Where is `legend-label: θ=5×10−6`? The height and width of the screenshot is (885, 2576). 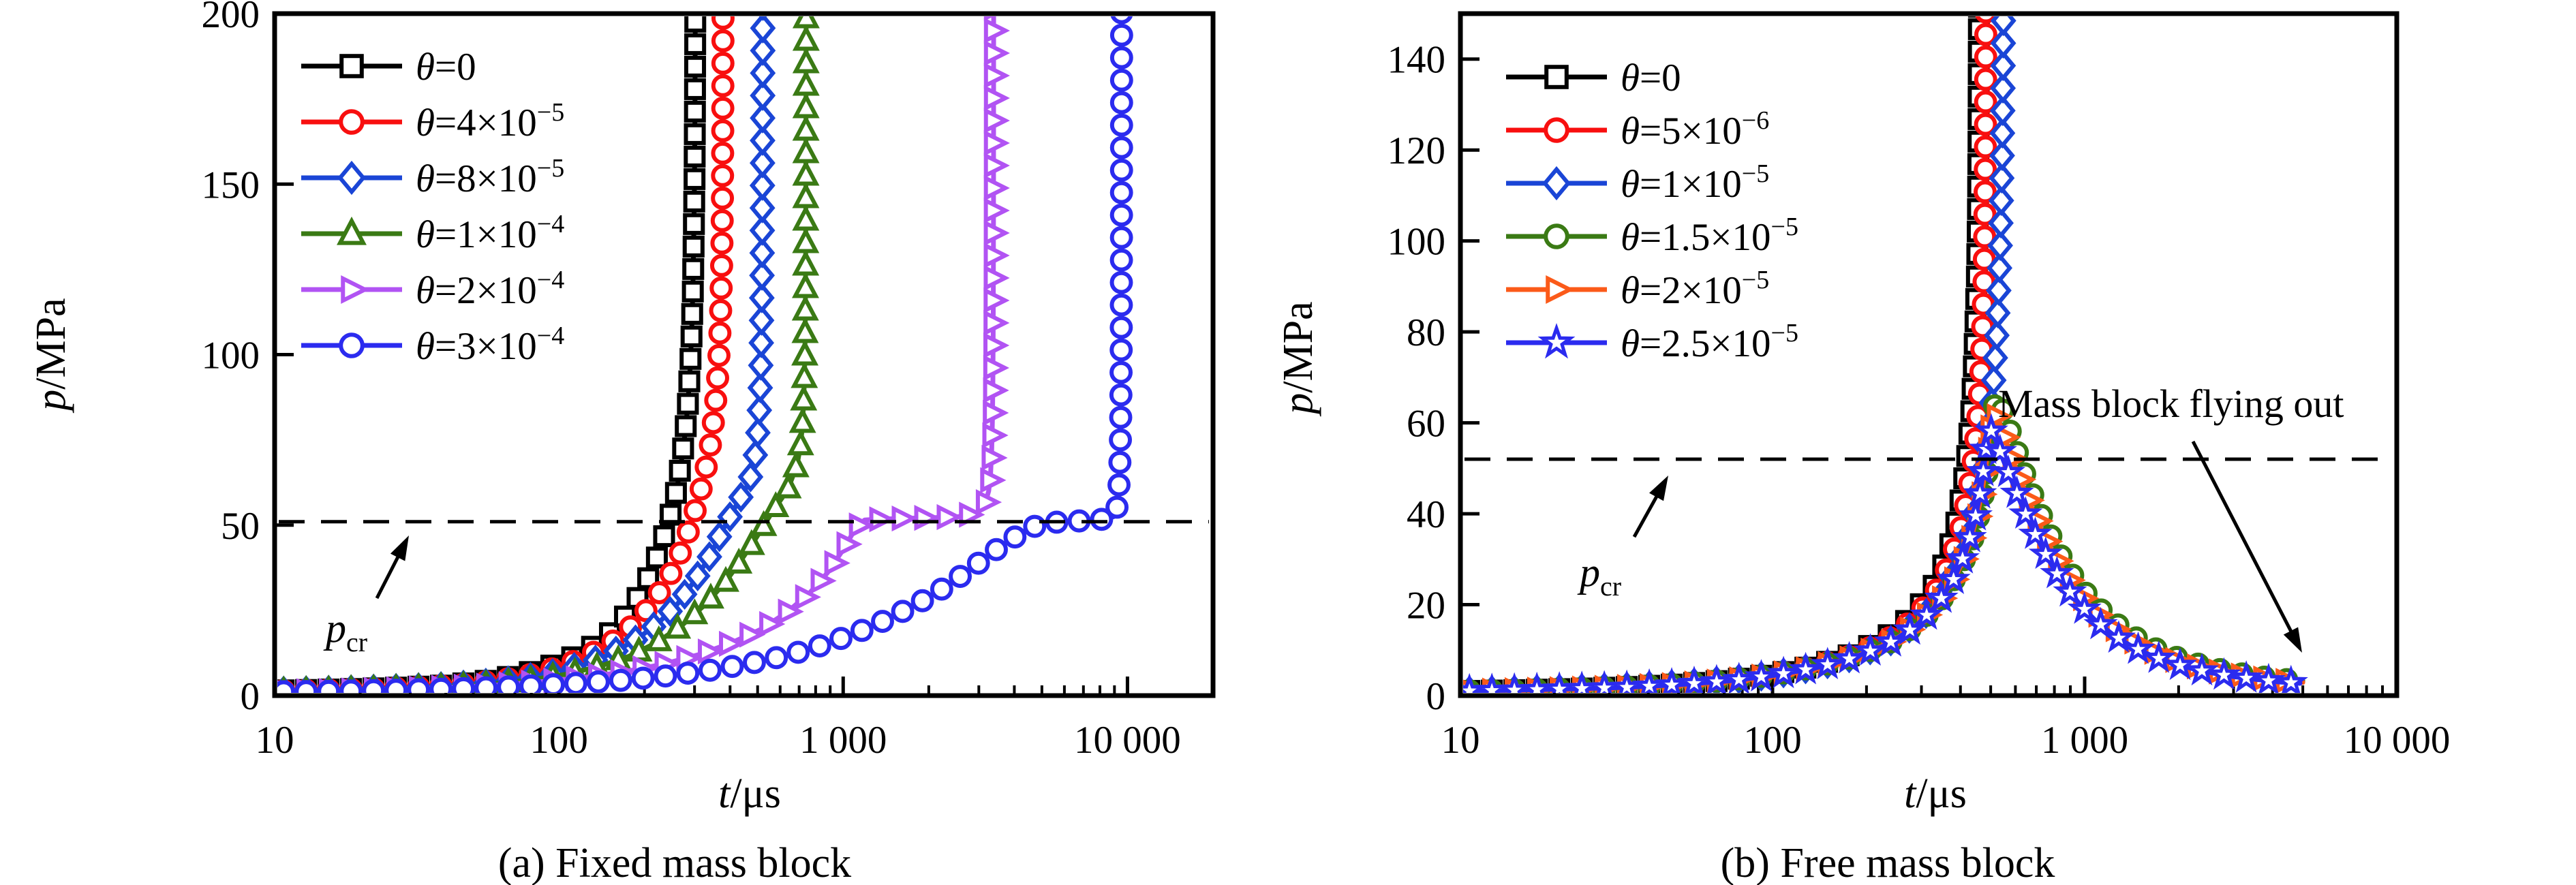
legend-label: θ=5×10−6 is located at coordinates (1695, 130).